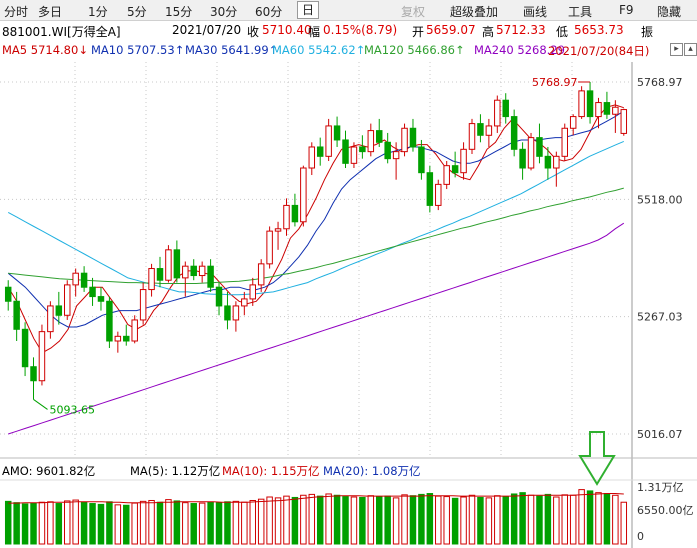 The width and height of the screenshot is (697, 548). I want to click on change-value: 0.15%(8.79), so click(360, 30).